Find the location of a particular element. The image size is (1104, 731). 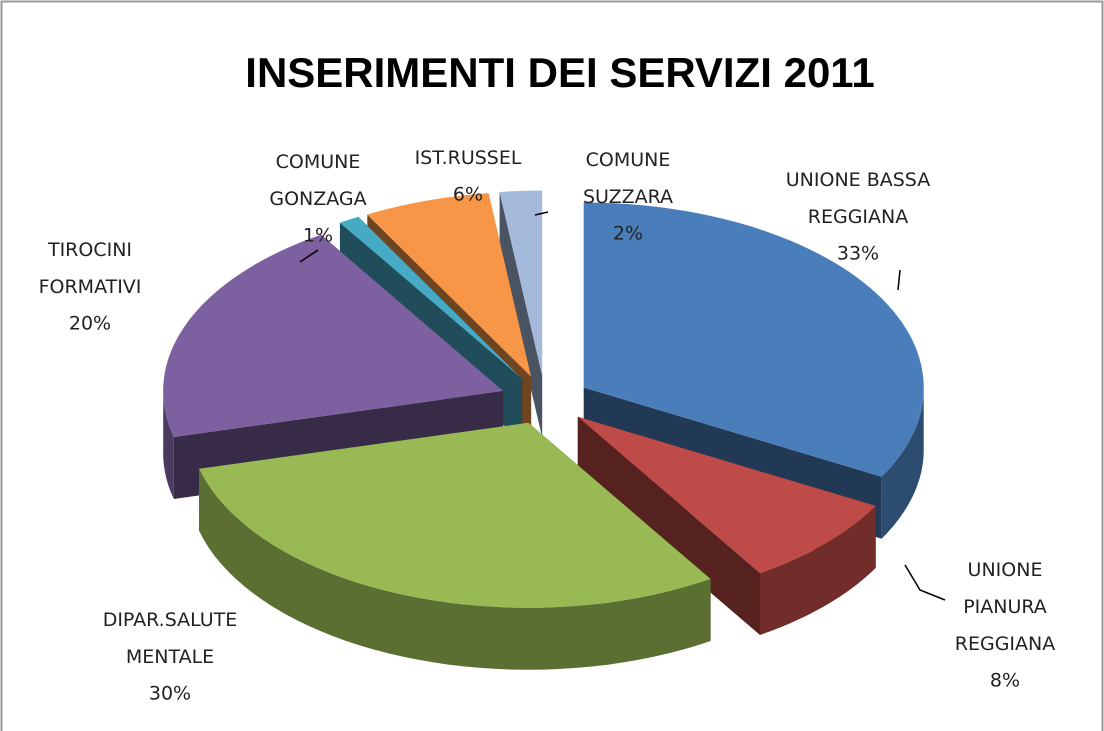

label-line: PIANURA is located at coordinates (1005, 607).